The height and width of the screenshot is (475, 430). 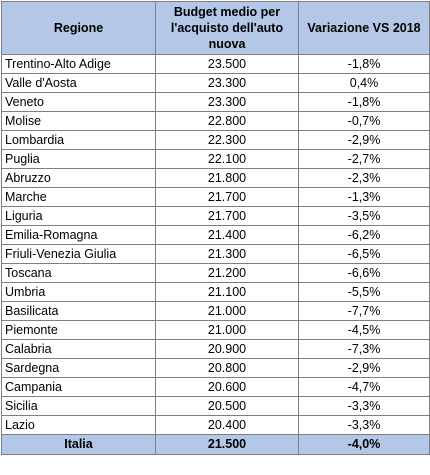 I want to click on table-row: Sicilia 20.500 -3,3%, so click(x=215, y=406).